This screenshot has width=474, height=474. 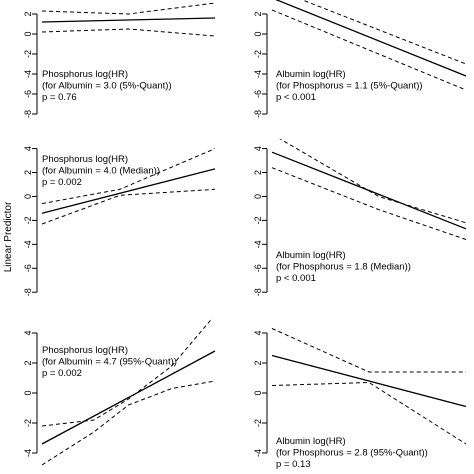 What do you see at coordinates (101, 171) in the screenshot?
I see `annotation-line: (for Albumin = 4.0 (Median))` at bounding box center [101, 171].